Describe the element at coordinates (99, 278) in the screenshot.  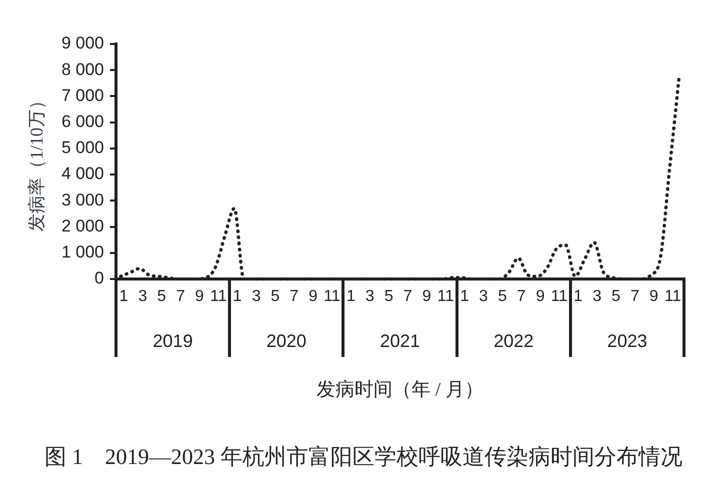
I see `y-tick-label: 0` at that location.